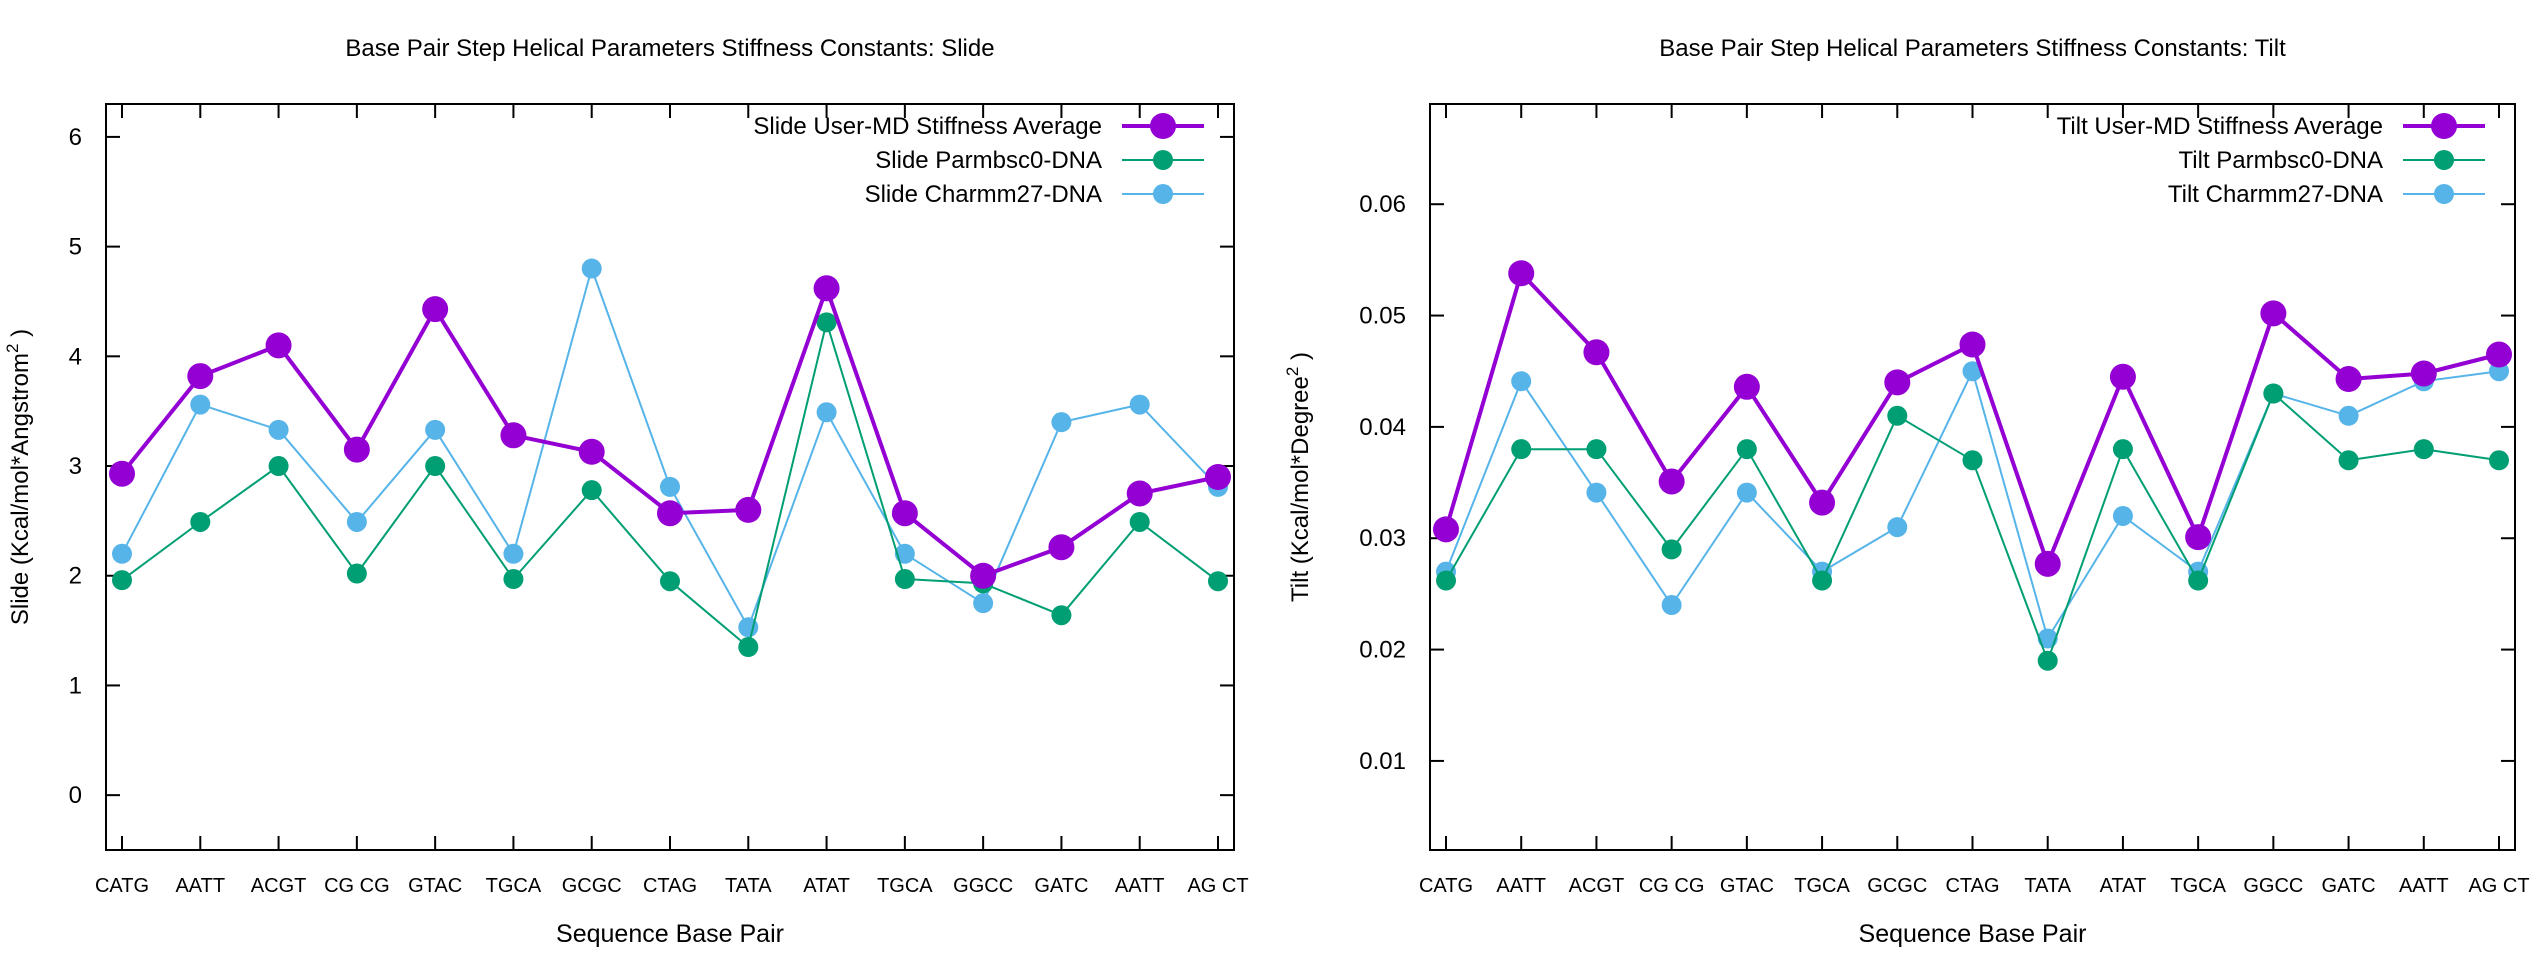 The image size is (2542, 957). What do you see at coordinates (20, 336) in the screenshot?
I see `slide-y-axis-label-close: )` at bounding box center [20, 336].